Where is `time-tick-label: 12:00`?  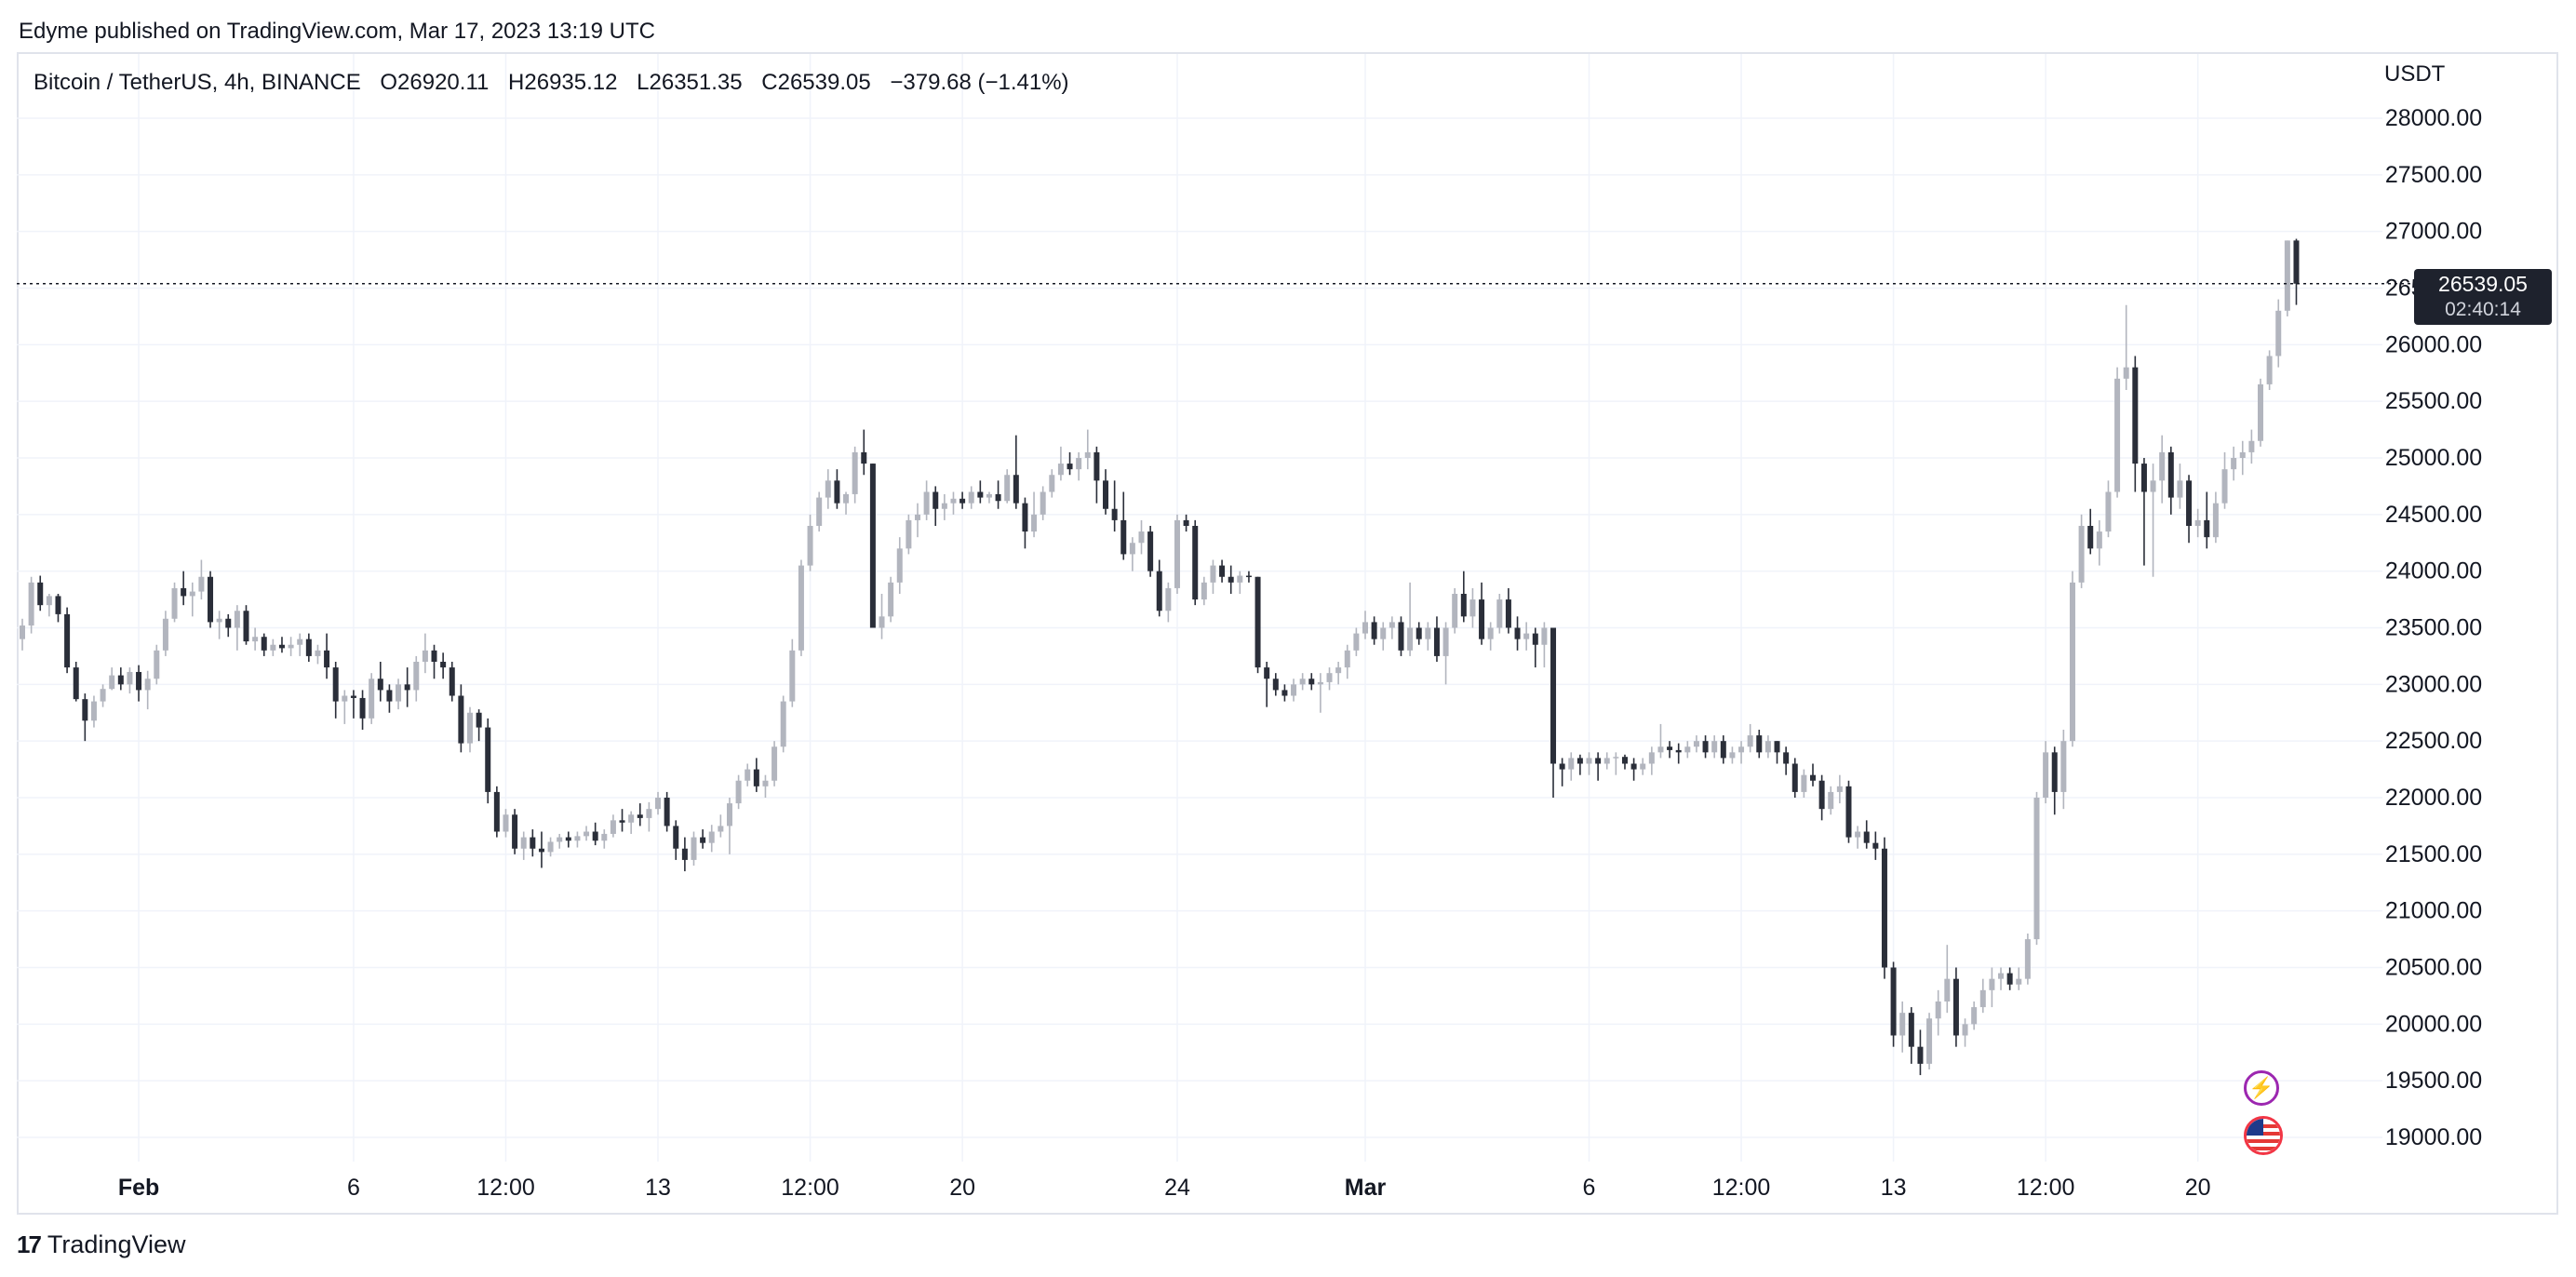 time-tick-label: 12:00 is located at coordinates (1741, 1188).